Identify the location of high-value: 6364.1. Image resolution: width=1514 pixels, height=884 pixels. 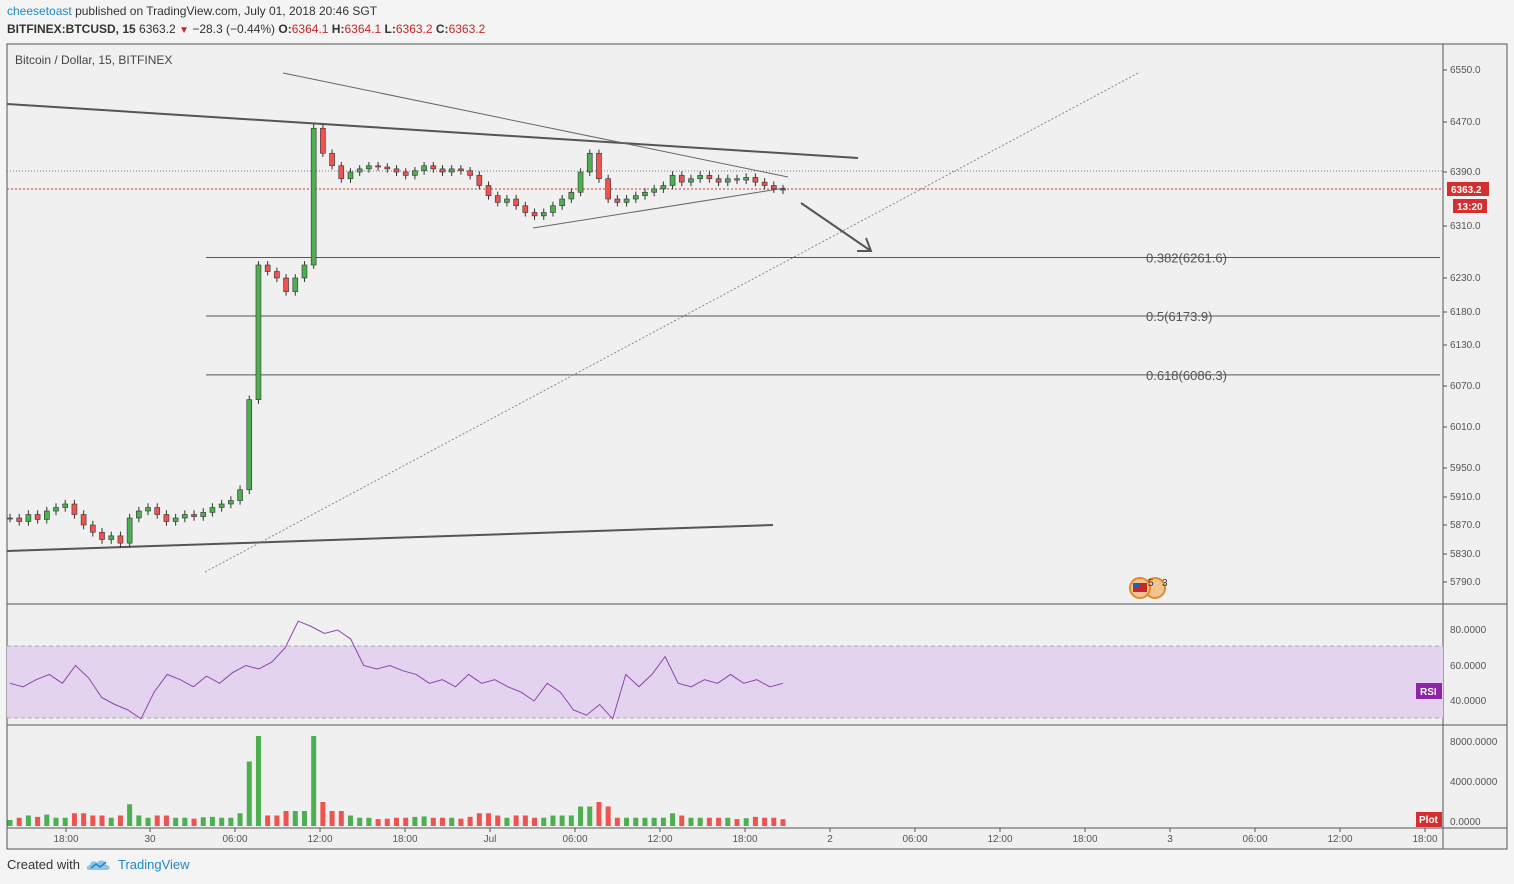
(363, 29).